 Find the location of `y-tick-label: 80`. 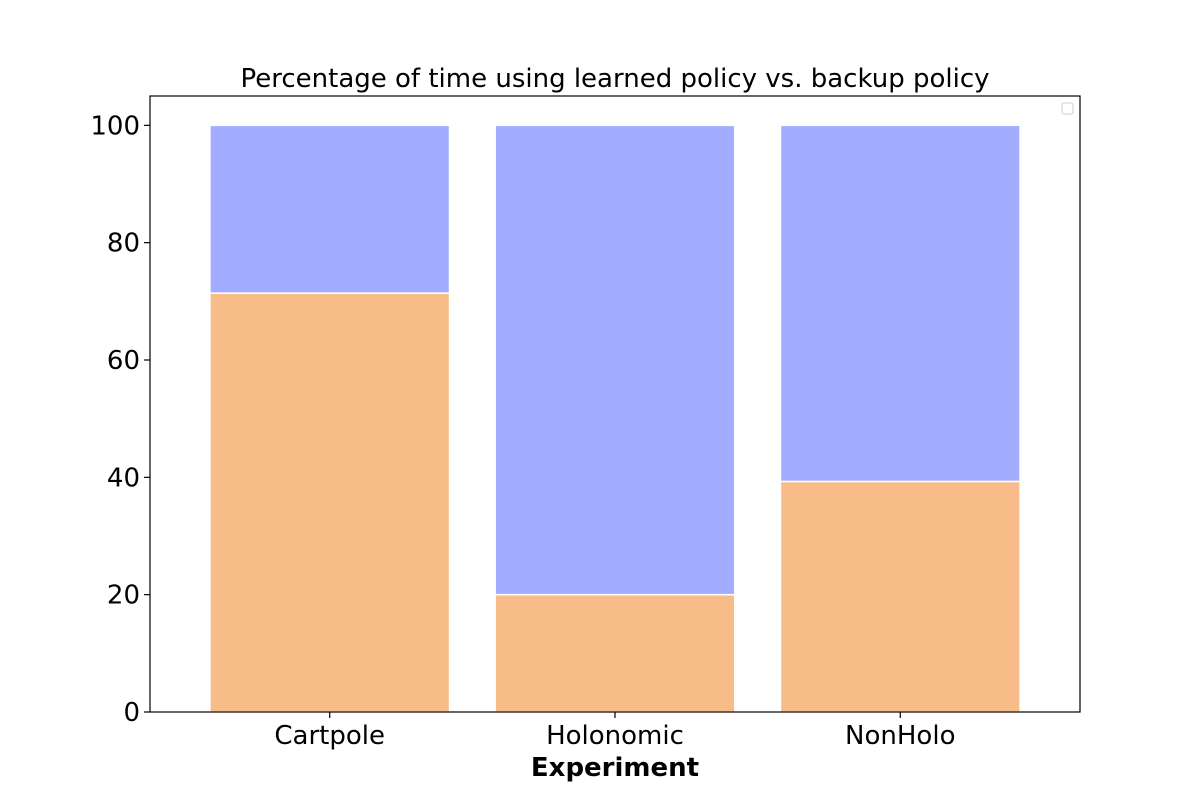

y-tick-label: 80 is located at coordinates (123, 244).